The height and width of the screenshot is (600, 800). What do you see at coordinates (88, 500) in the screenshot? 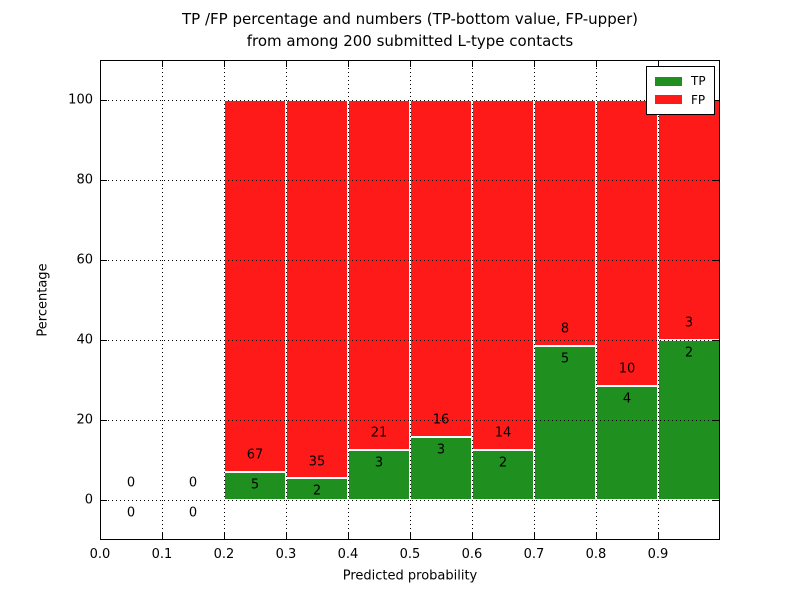
I see `y-tick-label: 0` at bounding box center [88, 500].